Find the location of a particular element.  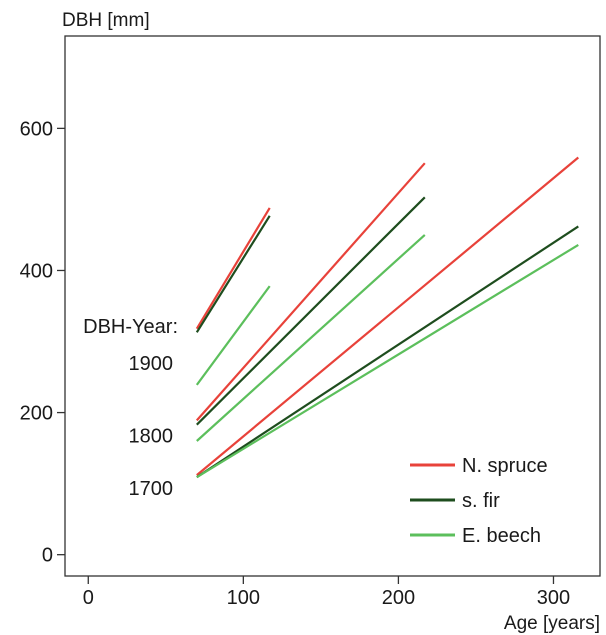

x-axis-title: Age [years] is located at coordinates (552, 623).